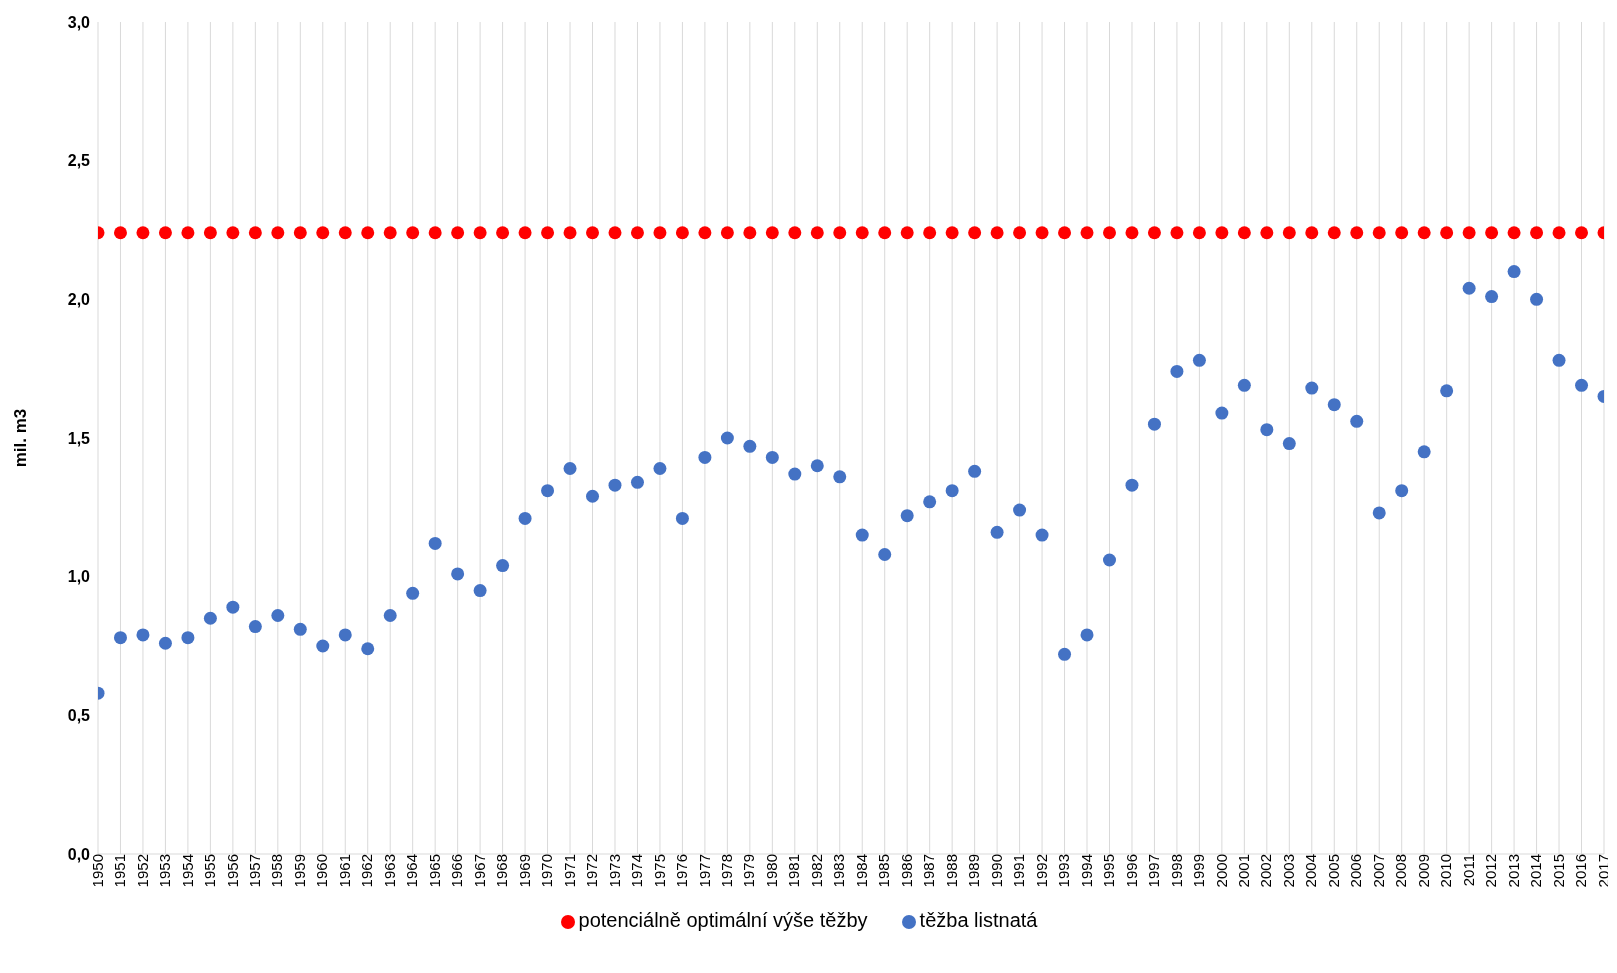 The image size is (1617, 973). I want to click on x-tick-label: 2006, so click(1356, 871).